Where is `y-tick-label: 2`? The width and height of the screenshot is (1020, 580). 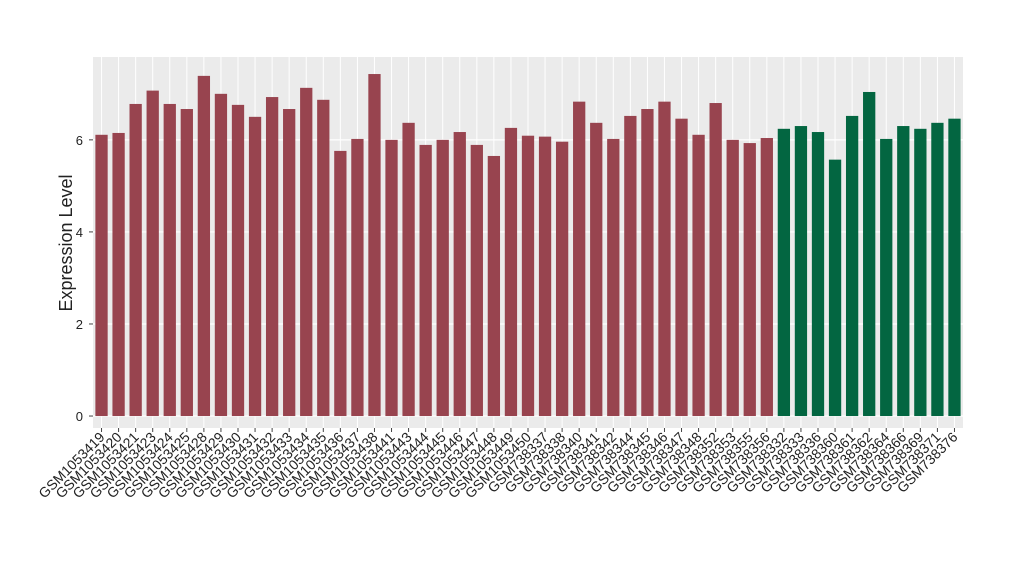
y-tick-label: 2 is located at coordinates (79, 324).